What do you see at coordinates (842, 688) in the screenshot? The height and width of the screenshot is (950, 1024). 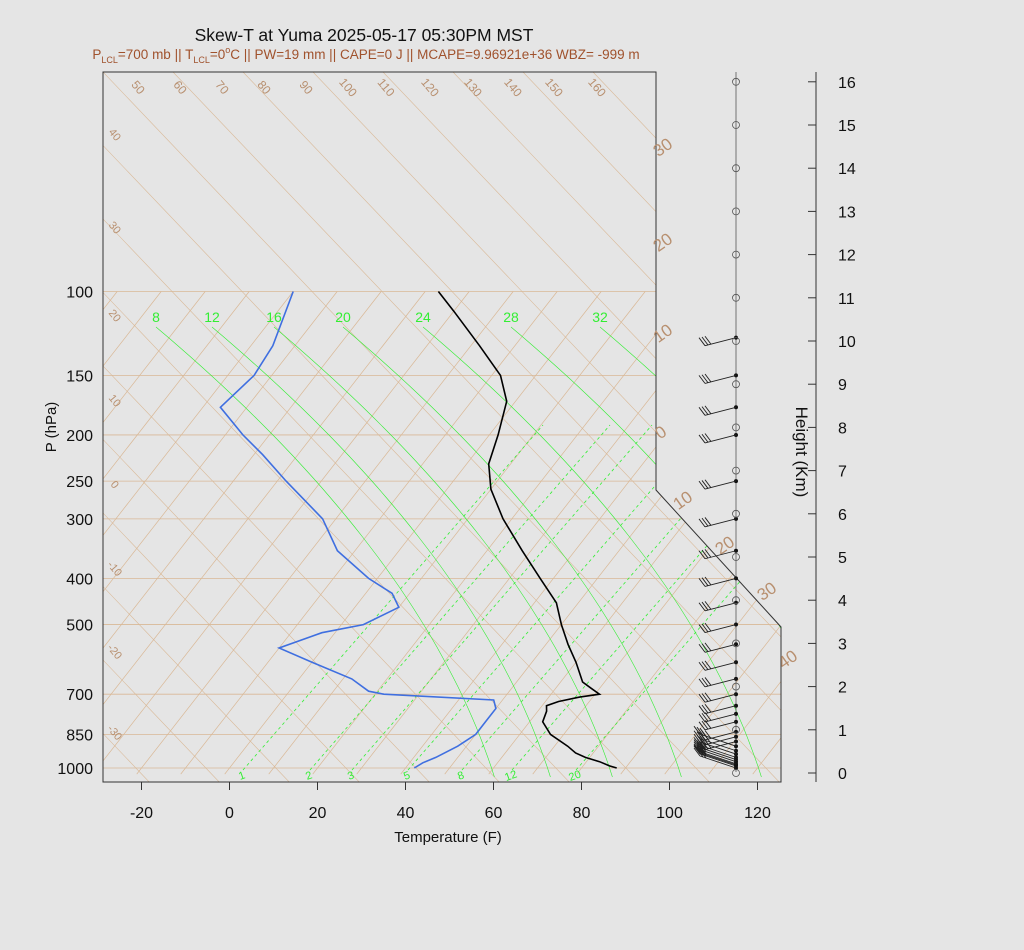 I see `height-tick-label: 2` at bounding box center [842, 688].